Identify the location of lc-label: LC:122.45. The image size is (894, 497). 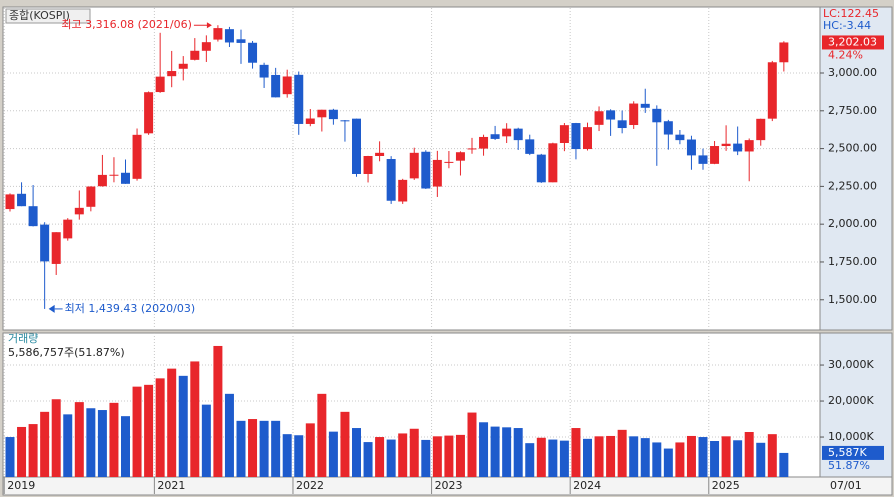
(851, 13).